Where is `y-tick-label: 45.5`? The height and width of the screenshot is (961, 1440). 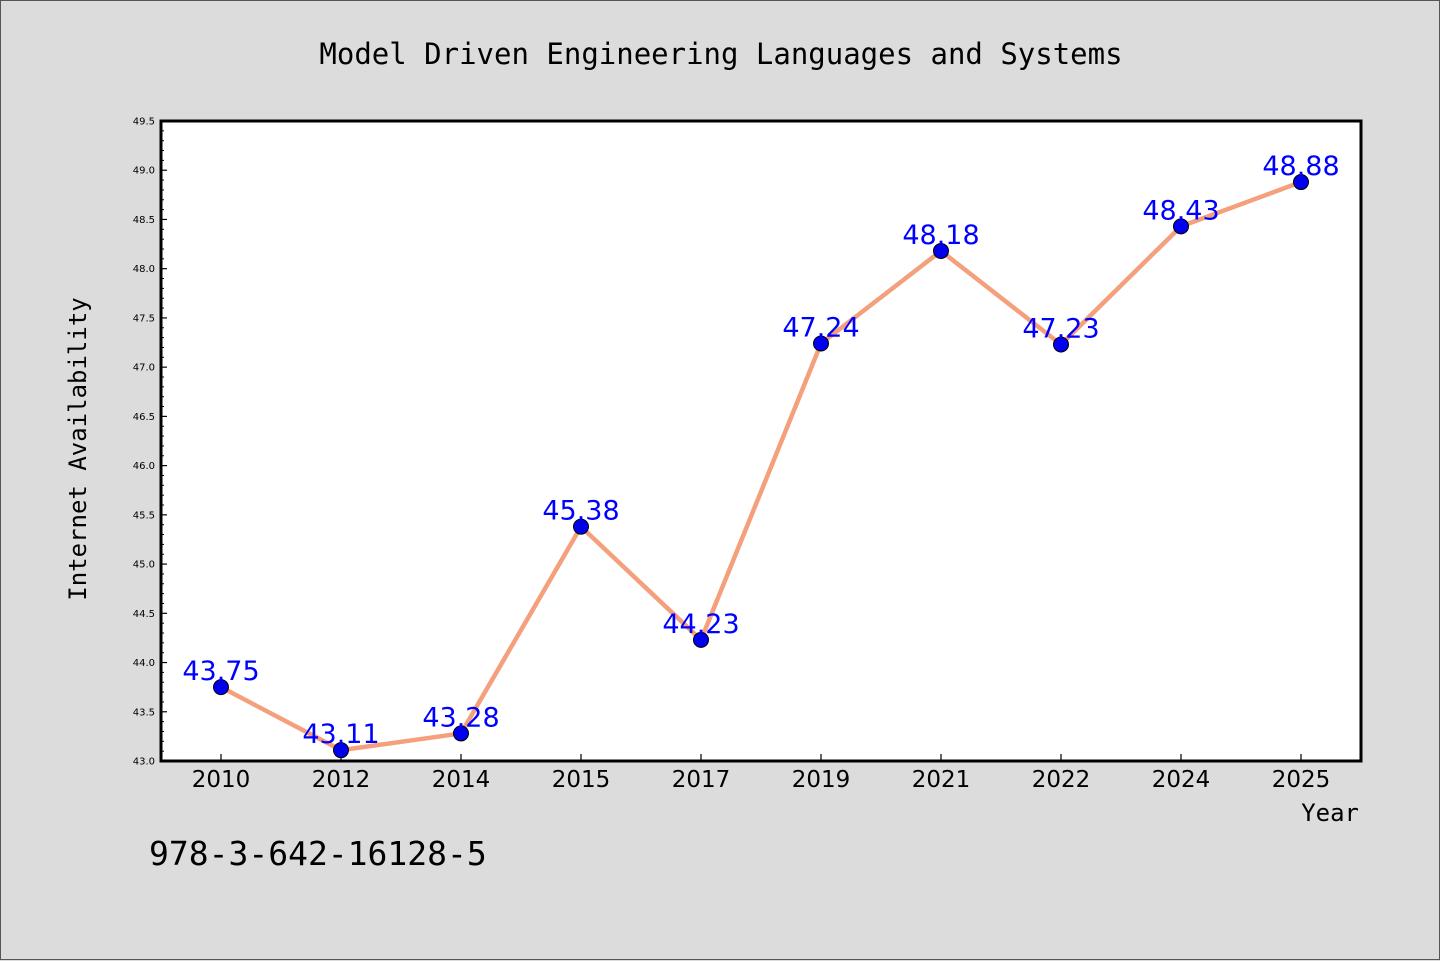 y-tick-label: 45.5 is located at coordinates (144, 515).